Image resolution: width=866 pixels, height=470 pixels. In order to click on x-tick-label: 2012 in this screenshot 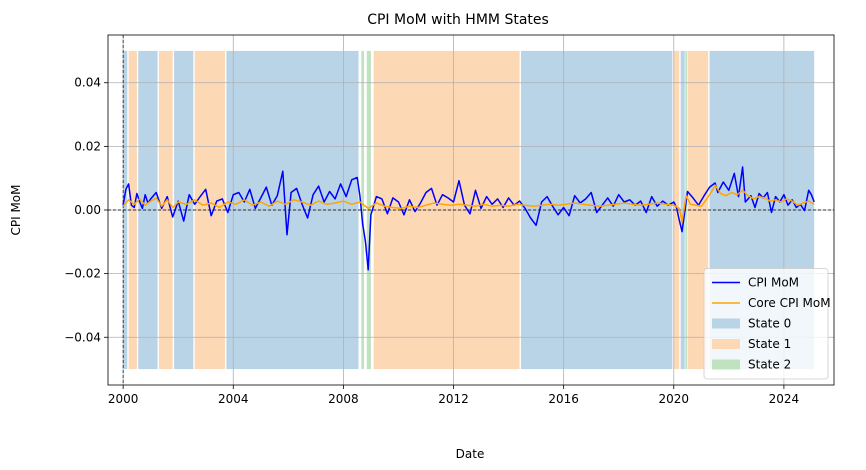, I will do `click(453, 399)`.